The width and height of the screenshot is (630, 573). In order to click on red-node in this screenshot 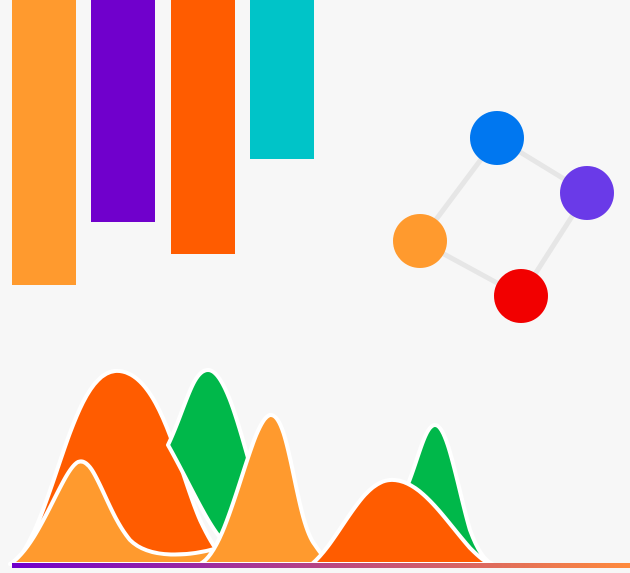, I will do `click(521, 296)`.